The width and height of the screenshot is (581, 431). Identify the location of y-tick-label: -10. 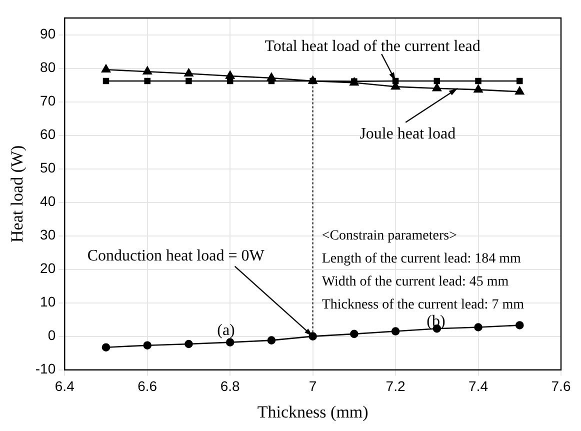
(45, 368).